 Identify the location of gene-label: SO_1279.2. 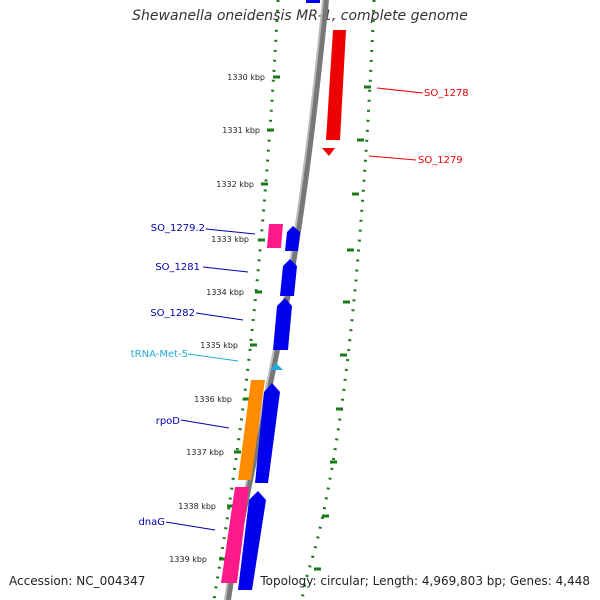
(178, 228).